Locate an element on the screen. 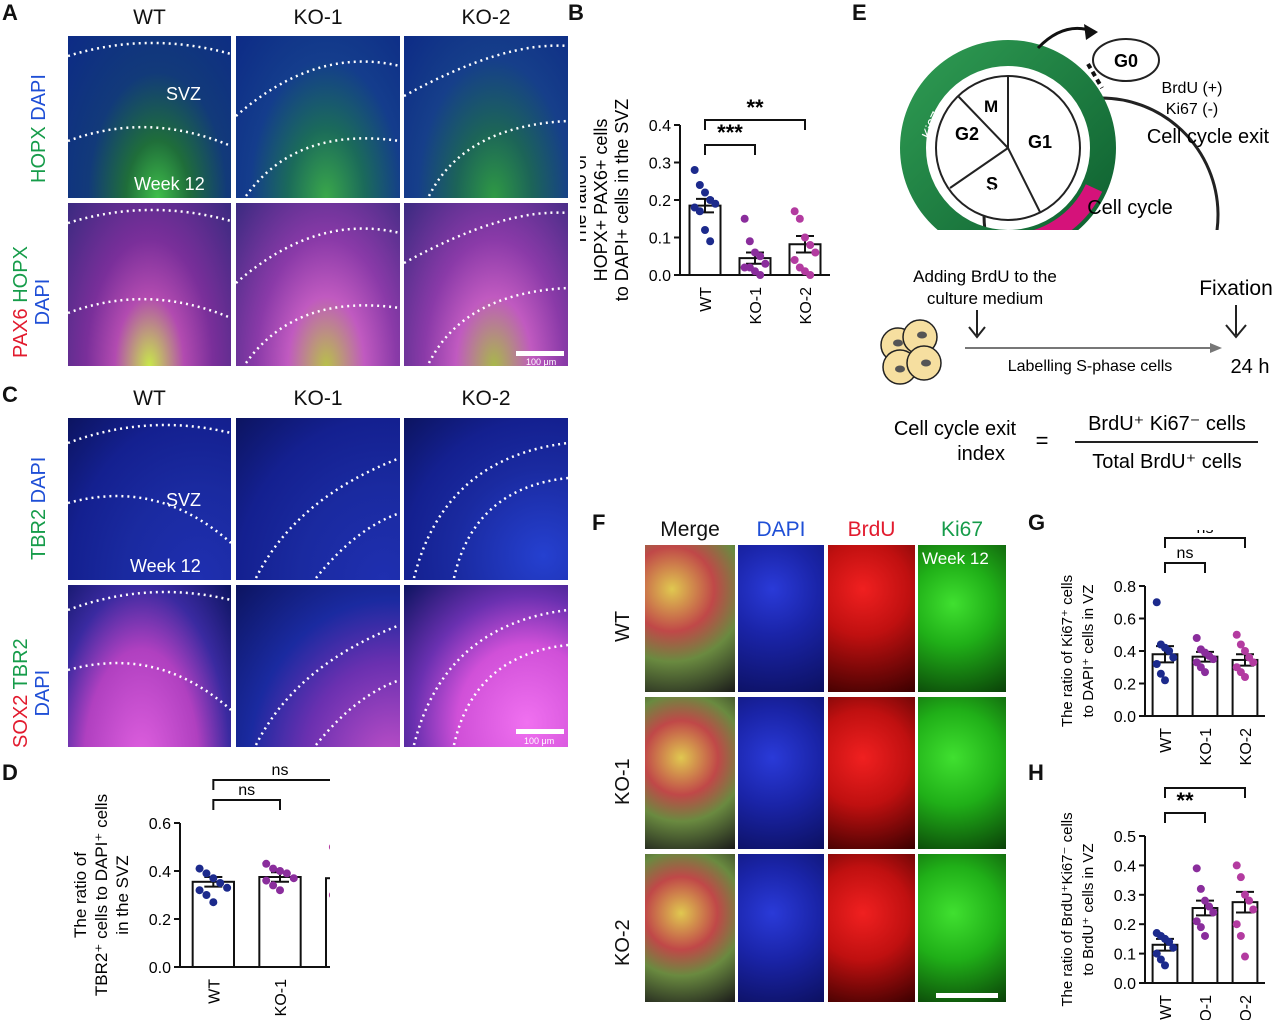 The height and width of the screenshot is (1023, 1280). phase-g2: G2 is located at coordinates (967, 134).